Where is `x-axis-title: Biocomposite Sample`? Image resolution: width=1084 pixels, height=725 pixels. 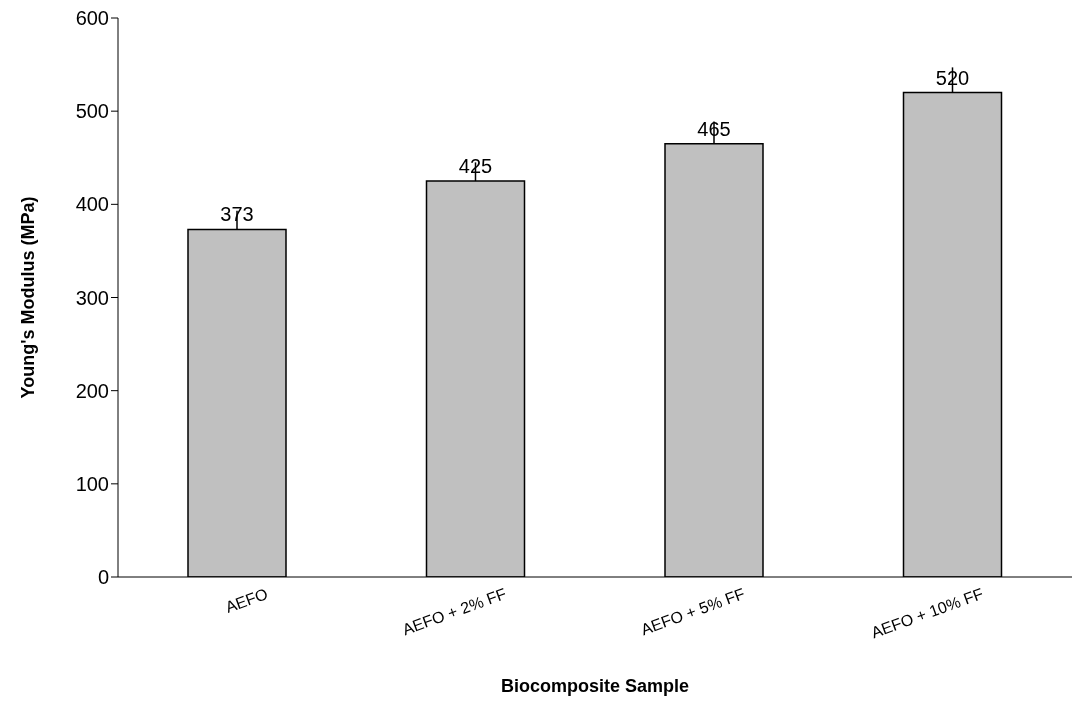
x-axis-title: Biocomposite Sample is located at coordinates (595, 686).